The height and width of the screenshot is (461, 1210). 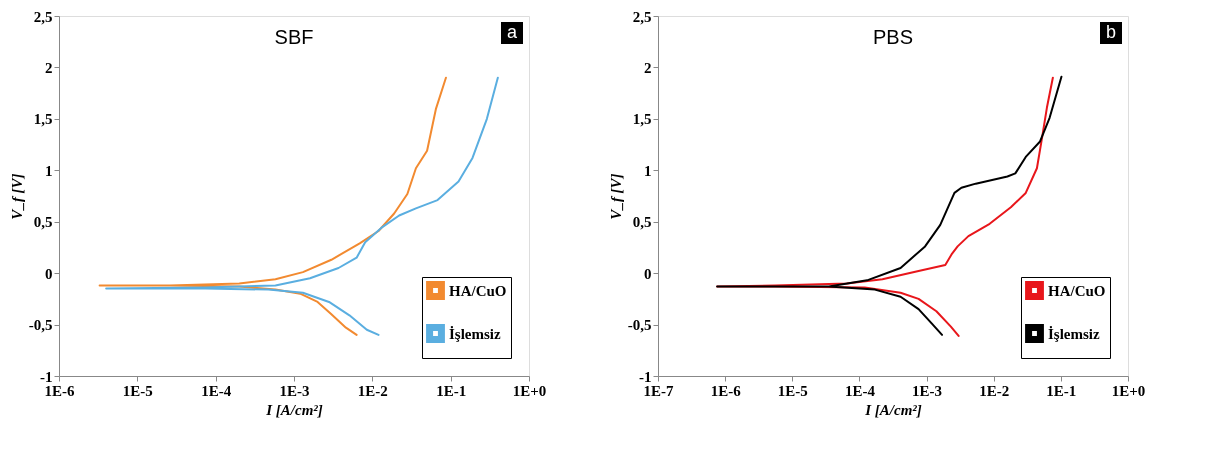 I want to click on annotation: a, so click(x=512, y=32).